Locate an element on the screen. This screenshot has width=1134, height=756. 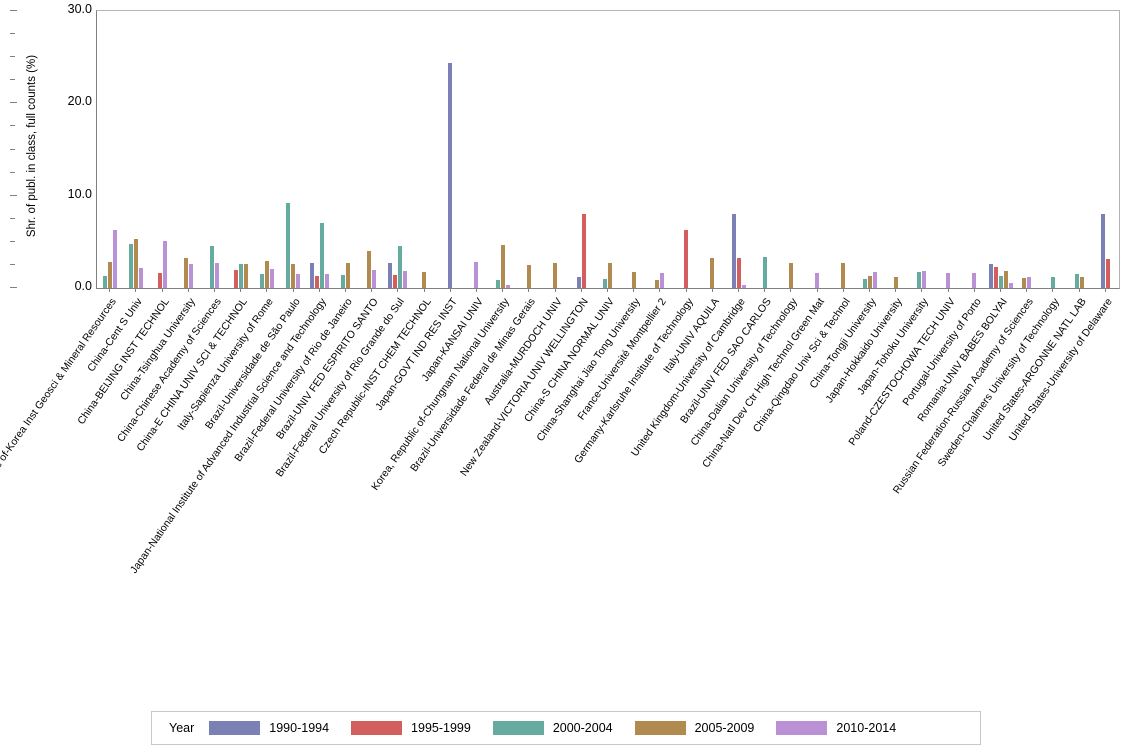
legend-item: 2005-2009 is located at coordinates (694, 728).